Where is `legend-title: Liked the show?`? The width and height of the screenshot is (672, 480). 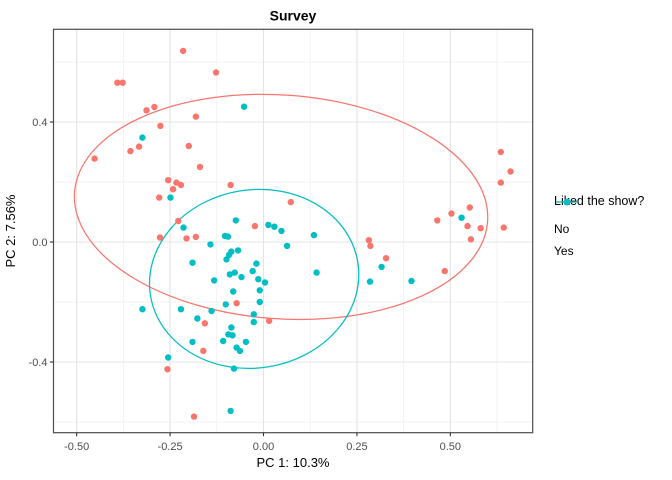 legend-title: Liked the show? is located at coordinates (599, 201).